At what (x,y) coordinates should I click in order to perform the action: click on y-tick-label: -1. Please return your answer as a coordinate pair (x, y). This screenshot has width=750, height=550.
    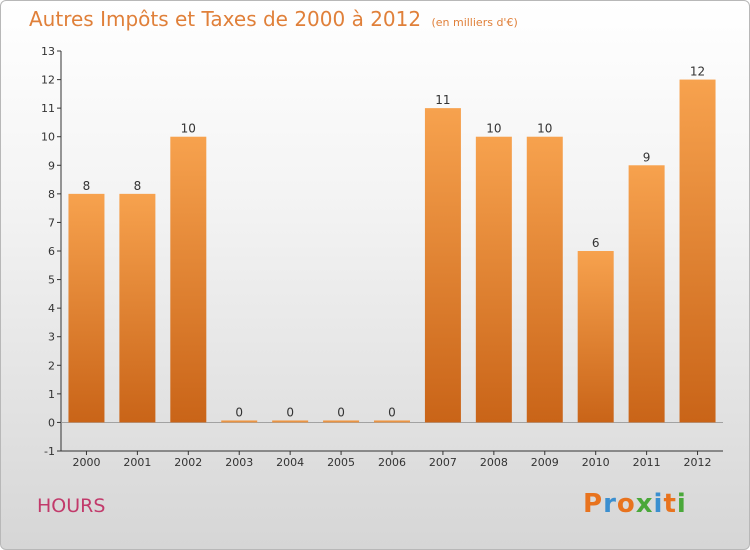
    Looking at the image, I should click on (49, 451).